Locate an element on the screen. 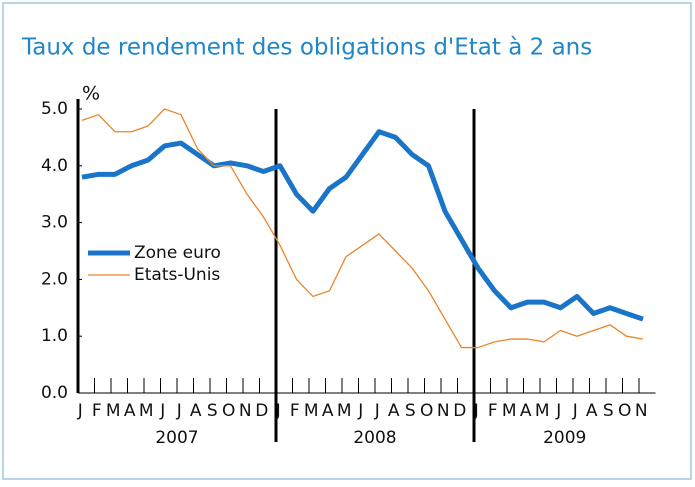  y-tick-label: 4.0 is located at coordinates (54, 166).